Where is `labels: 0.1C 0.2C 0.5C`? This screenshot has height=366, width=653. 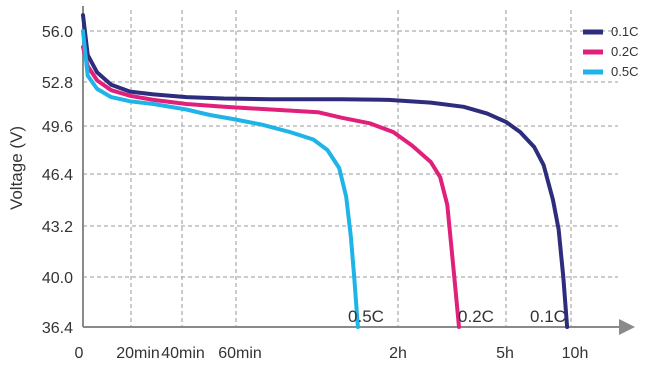
labels: 0.1C 0.2C 0.5C is located at coordinates (457, 316).